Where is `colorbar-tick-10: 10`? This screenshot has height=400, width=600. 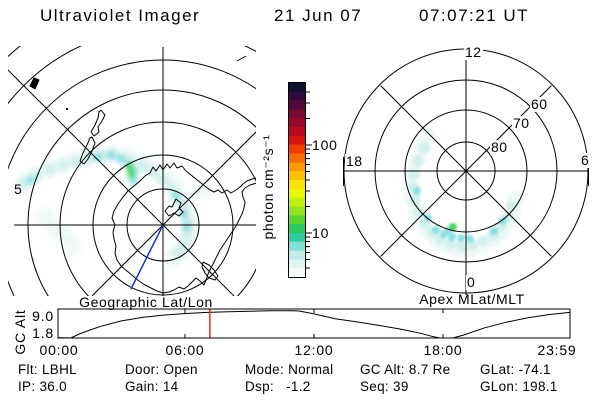 colorbar-tick-10: 10 is located at coordinates (321, 233).